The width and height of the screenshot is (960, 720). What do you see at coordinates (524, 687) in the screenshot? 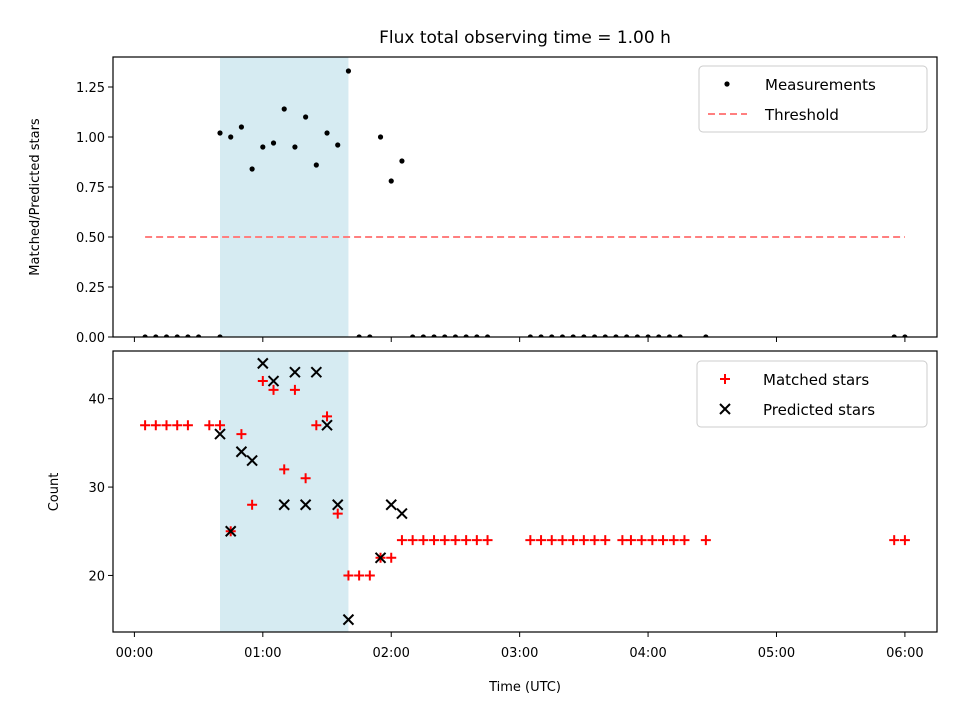
I see `x-axis-label: Time (UTC)` at bounding box center [524, 687].